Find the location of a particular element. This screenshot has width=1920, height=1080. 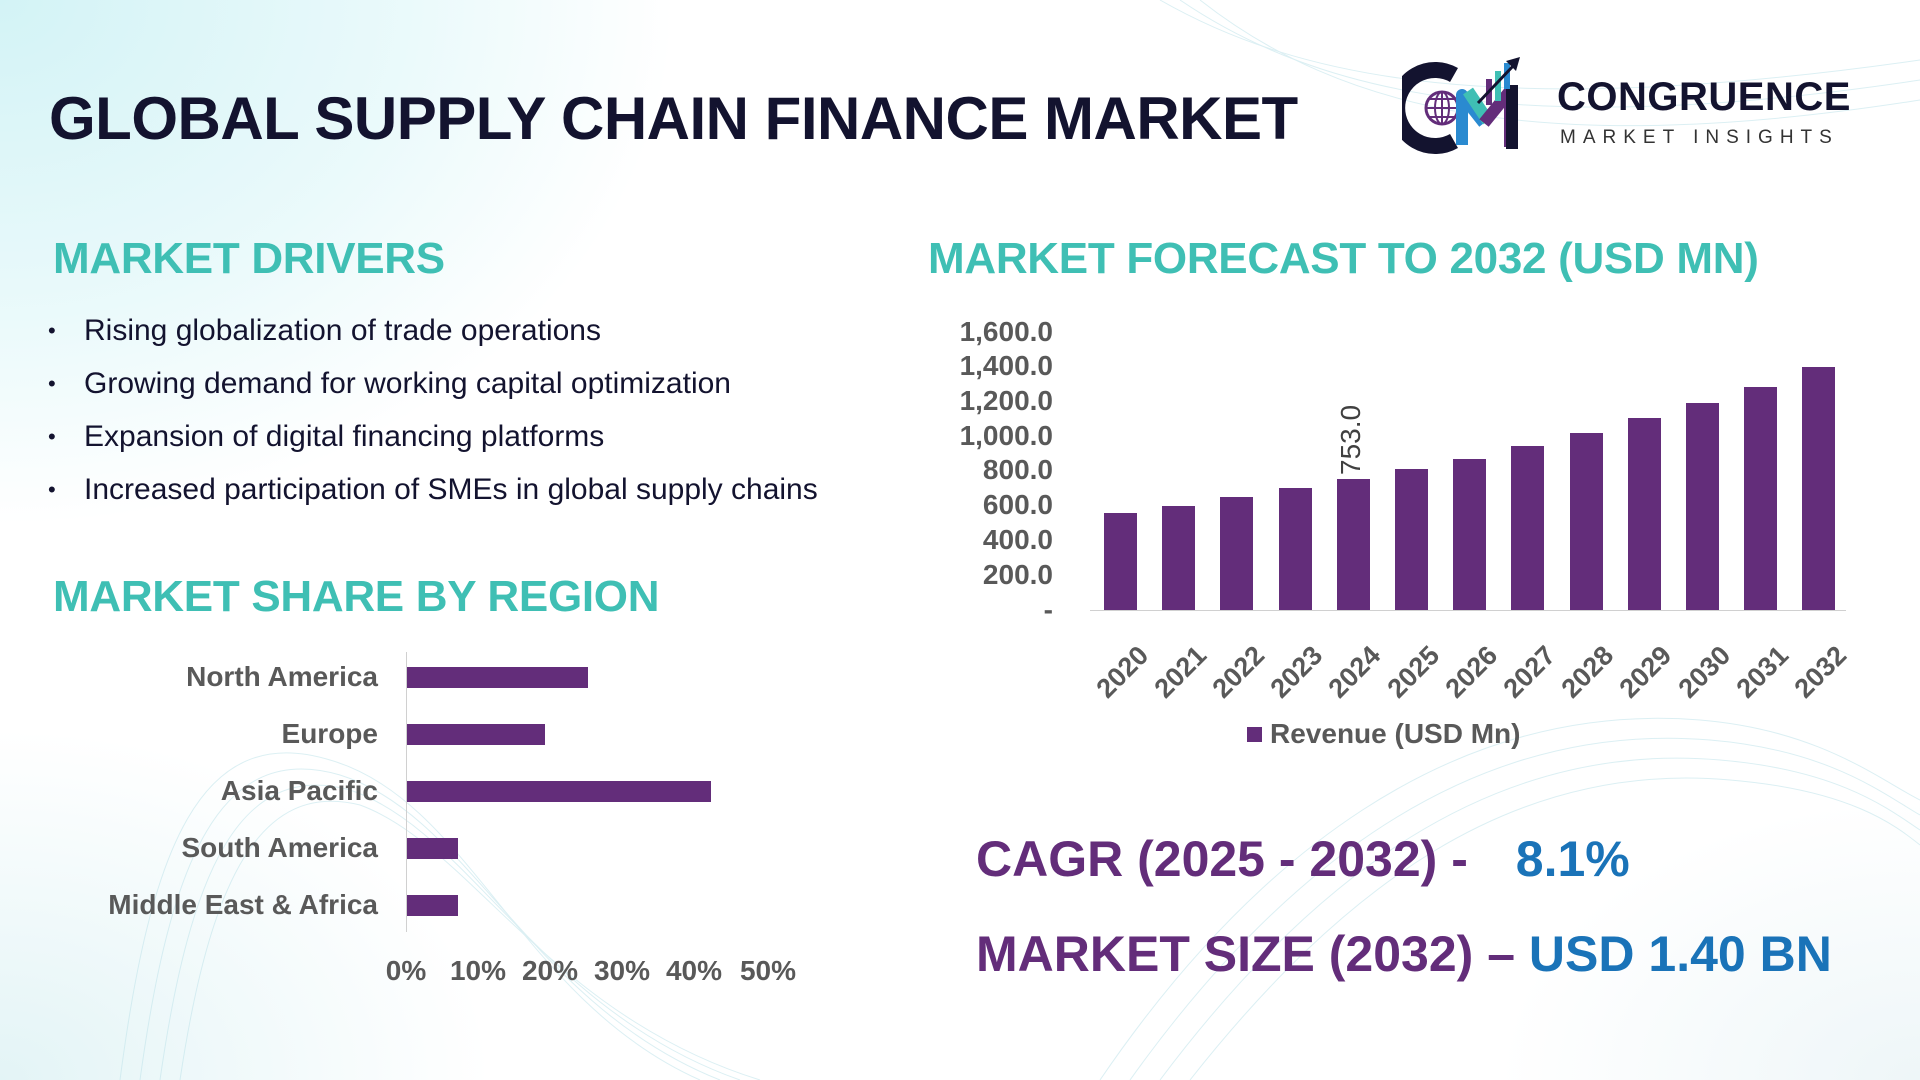

cagr-value: 8.1% is located at coordinates (1572, 859).